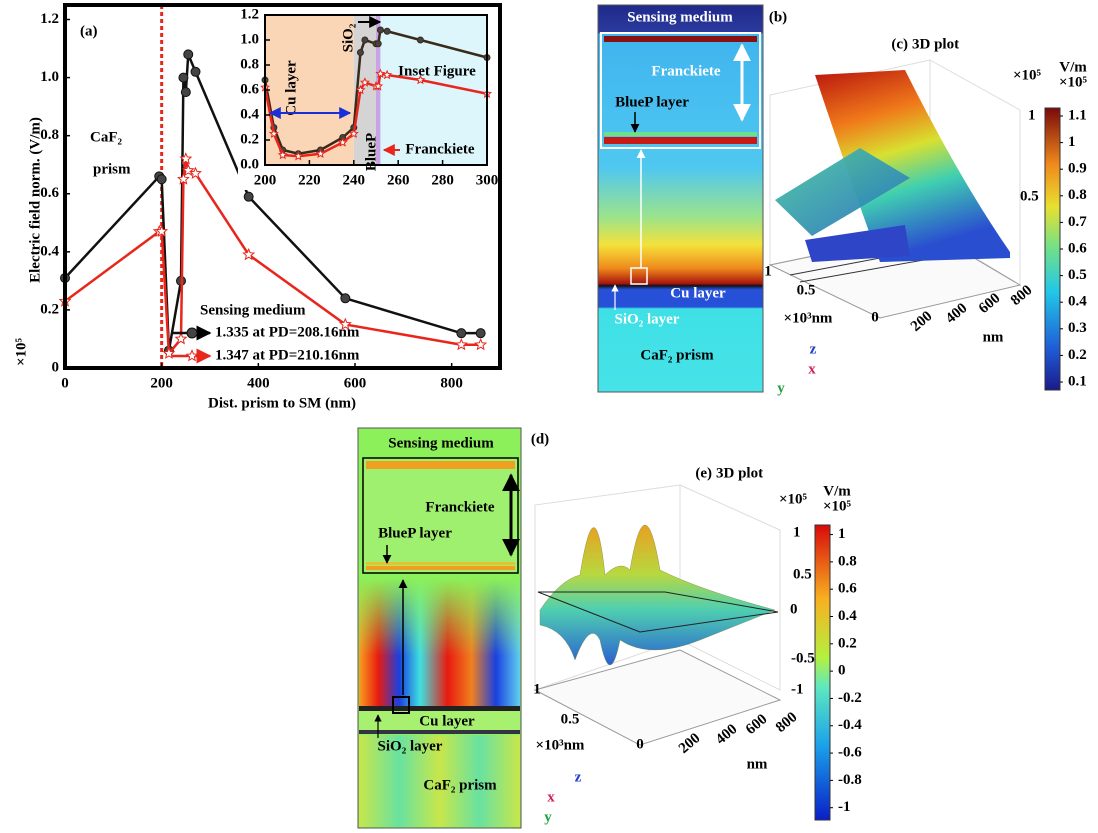 This screenshot has height=833, width=1098. I want to click on y-tick-label: 0.5, so click(806, 290).